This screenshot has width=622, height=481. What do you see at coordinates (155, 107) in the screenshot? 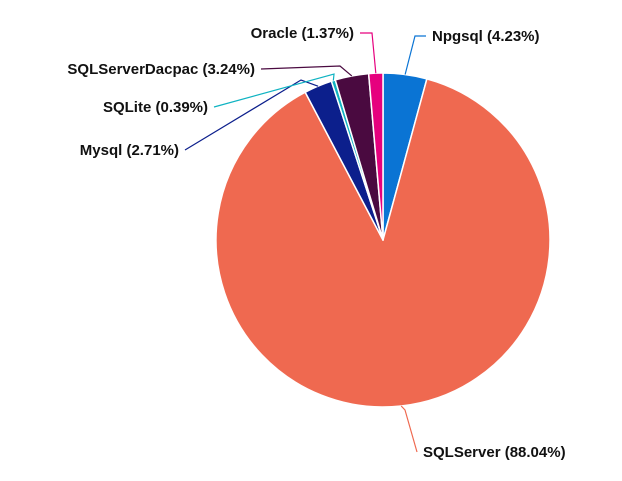
I see `slice-label-sqlite: SQLite (0.39%)` at bounding box center [155, 107].